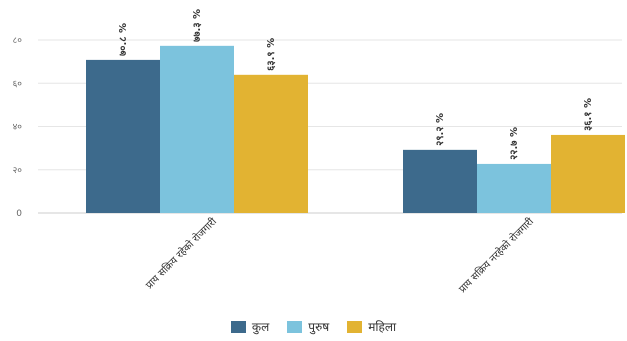  What do you see at coordinates (19, 214) in the screenshot?
I see `y-tick-label: 0` at bounding box center [19, 214].